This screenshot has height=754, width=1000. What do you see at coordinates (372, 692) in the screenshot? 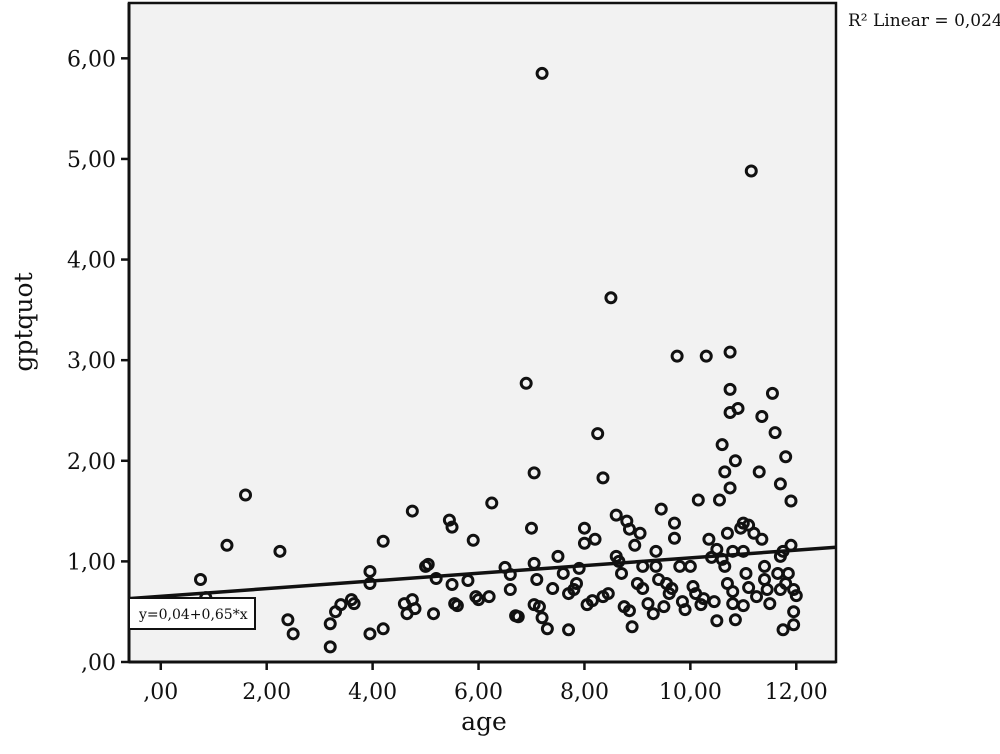
I see `x-tick-label: 4,00` at bounding box center [372, 692].